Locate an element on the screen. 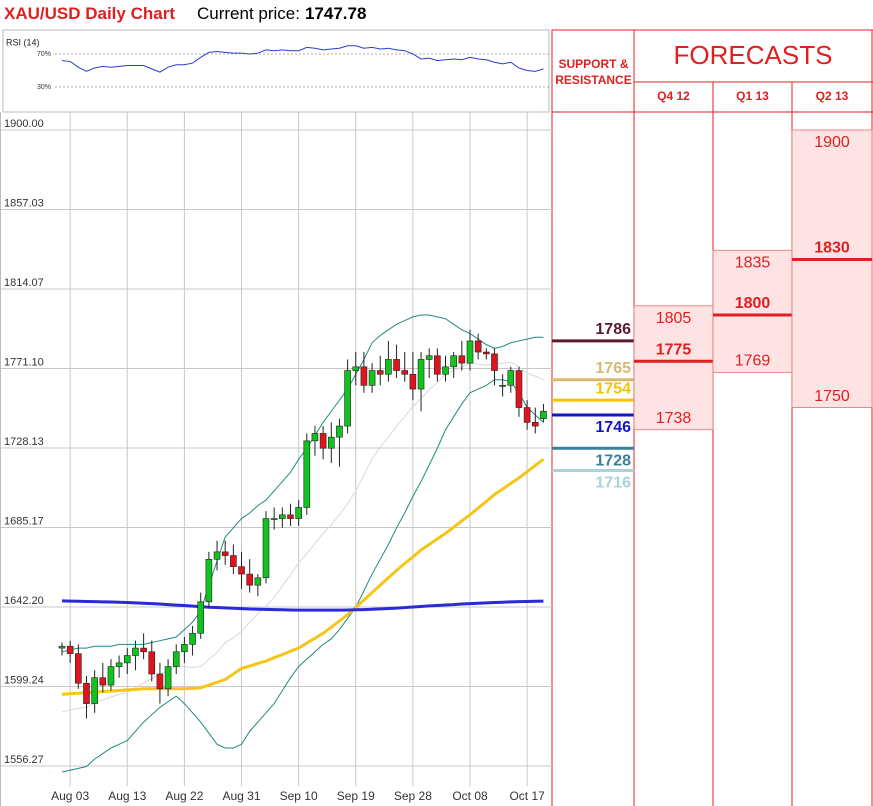  price-label: Current price: is located at coordinates (248, 13).